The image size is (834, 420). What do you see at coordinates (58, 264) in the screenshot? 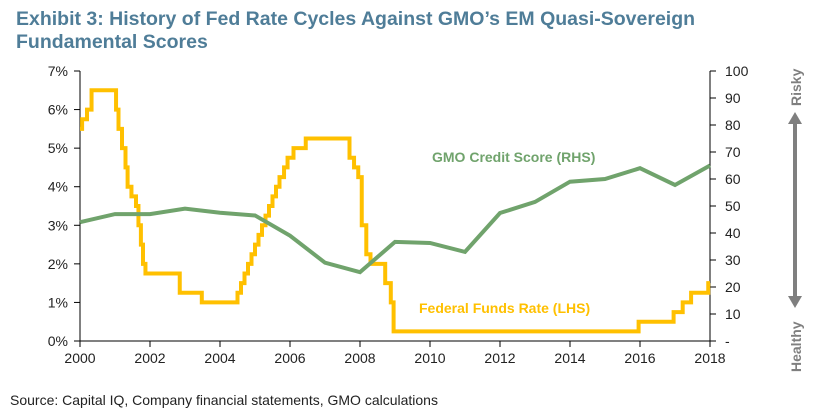
I see `left-tick-label: 2%` at bounding box center [58, 264].